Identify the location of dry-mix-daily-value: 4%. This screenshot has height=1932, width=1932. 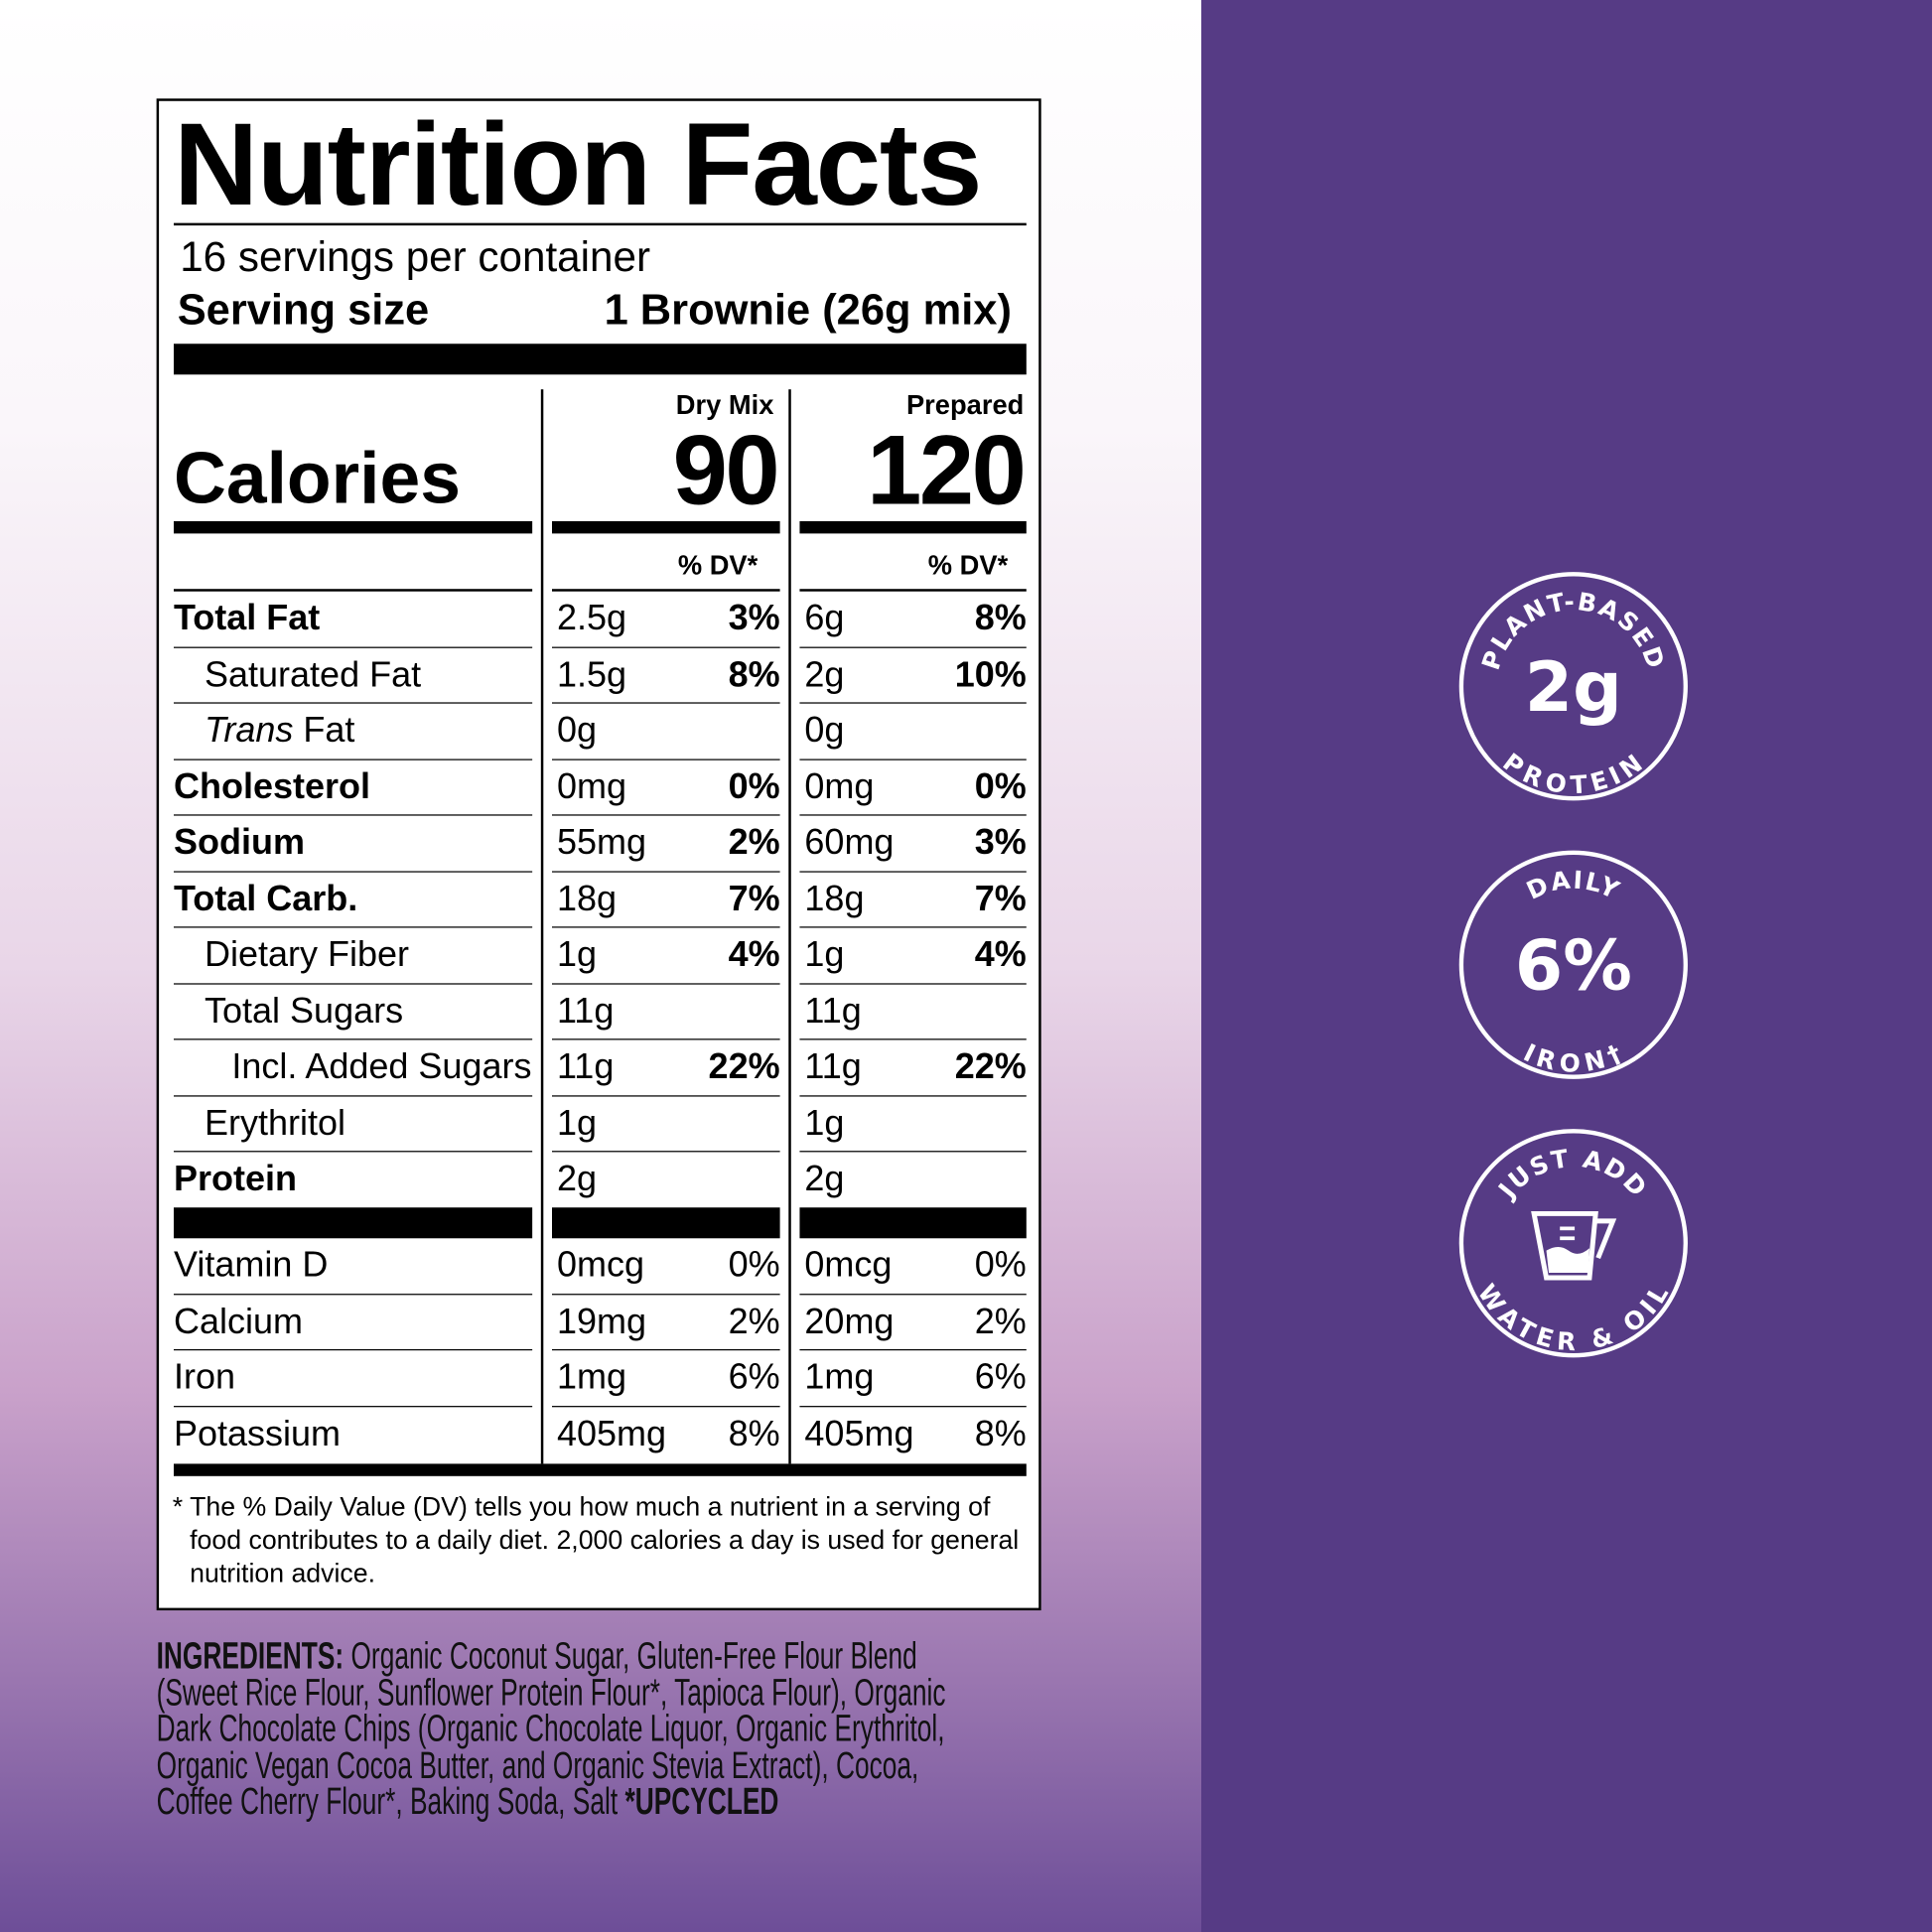
(754, 955).